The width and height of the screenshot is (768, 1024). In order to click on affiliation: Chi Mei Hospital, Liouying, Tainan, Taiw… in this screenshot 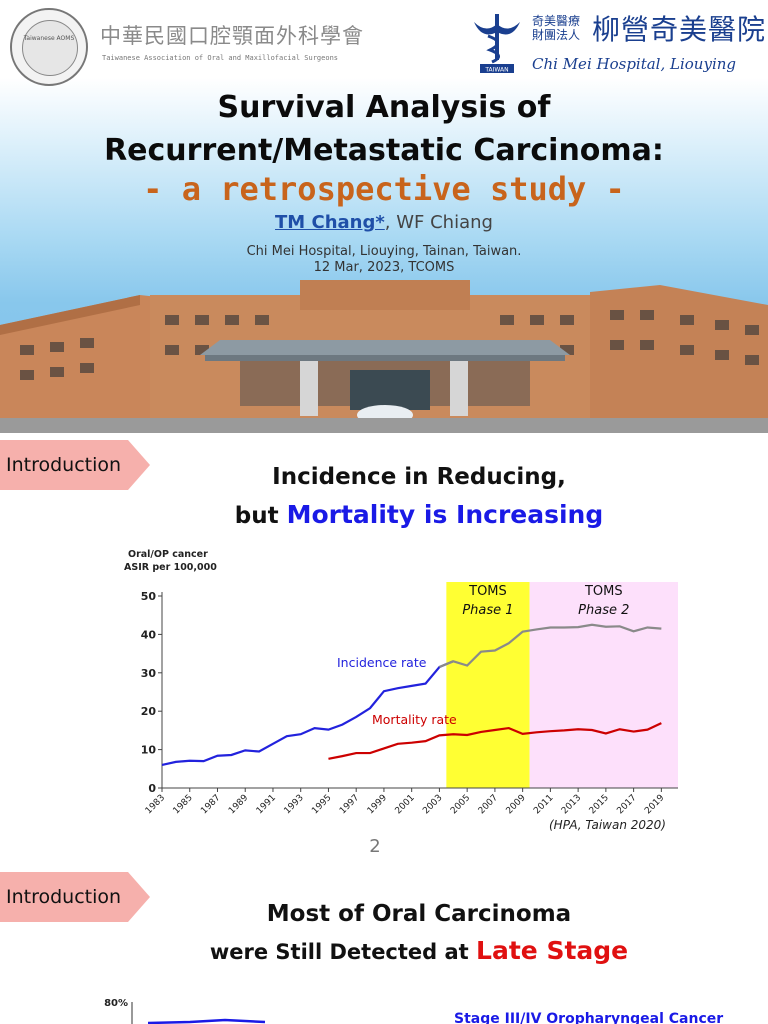, I will do `click(384, 251)`.